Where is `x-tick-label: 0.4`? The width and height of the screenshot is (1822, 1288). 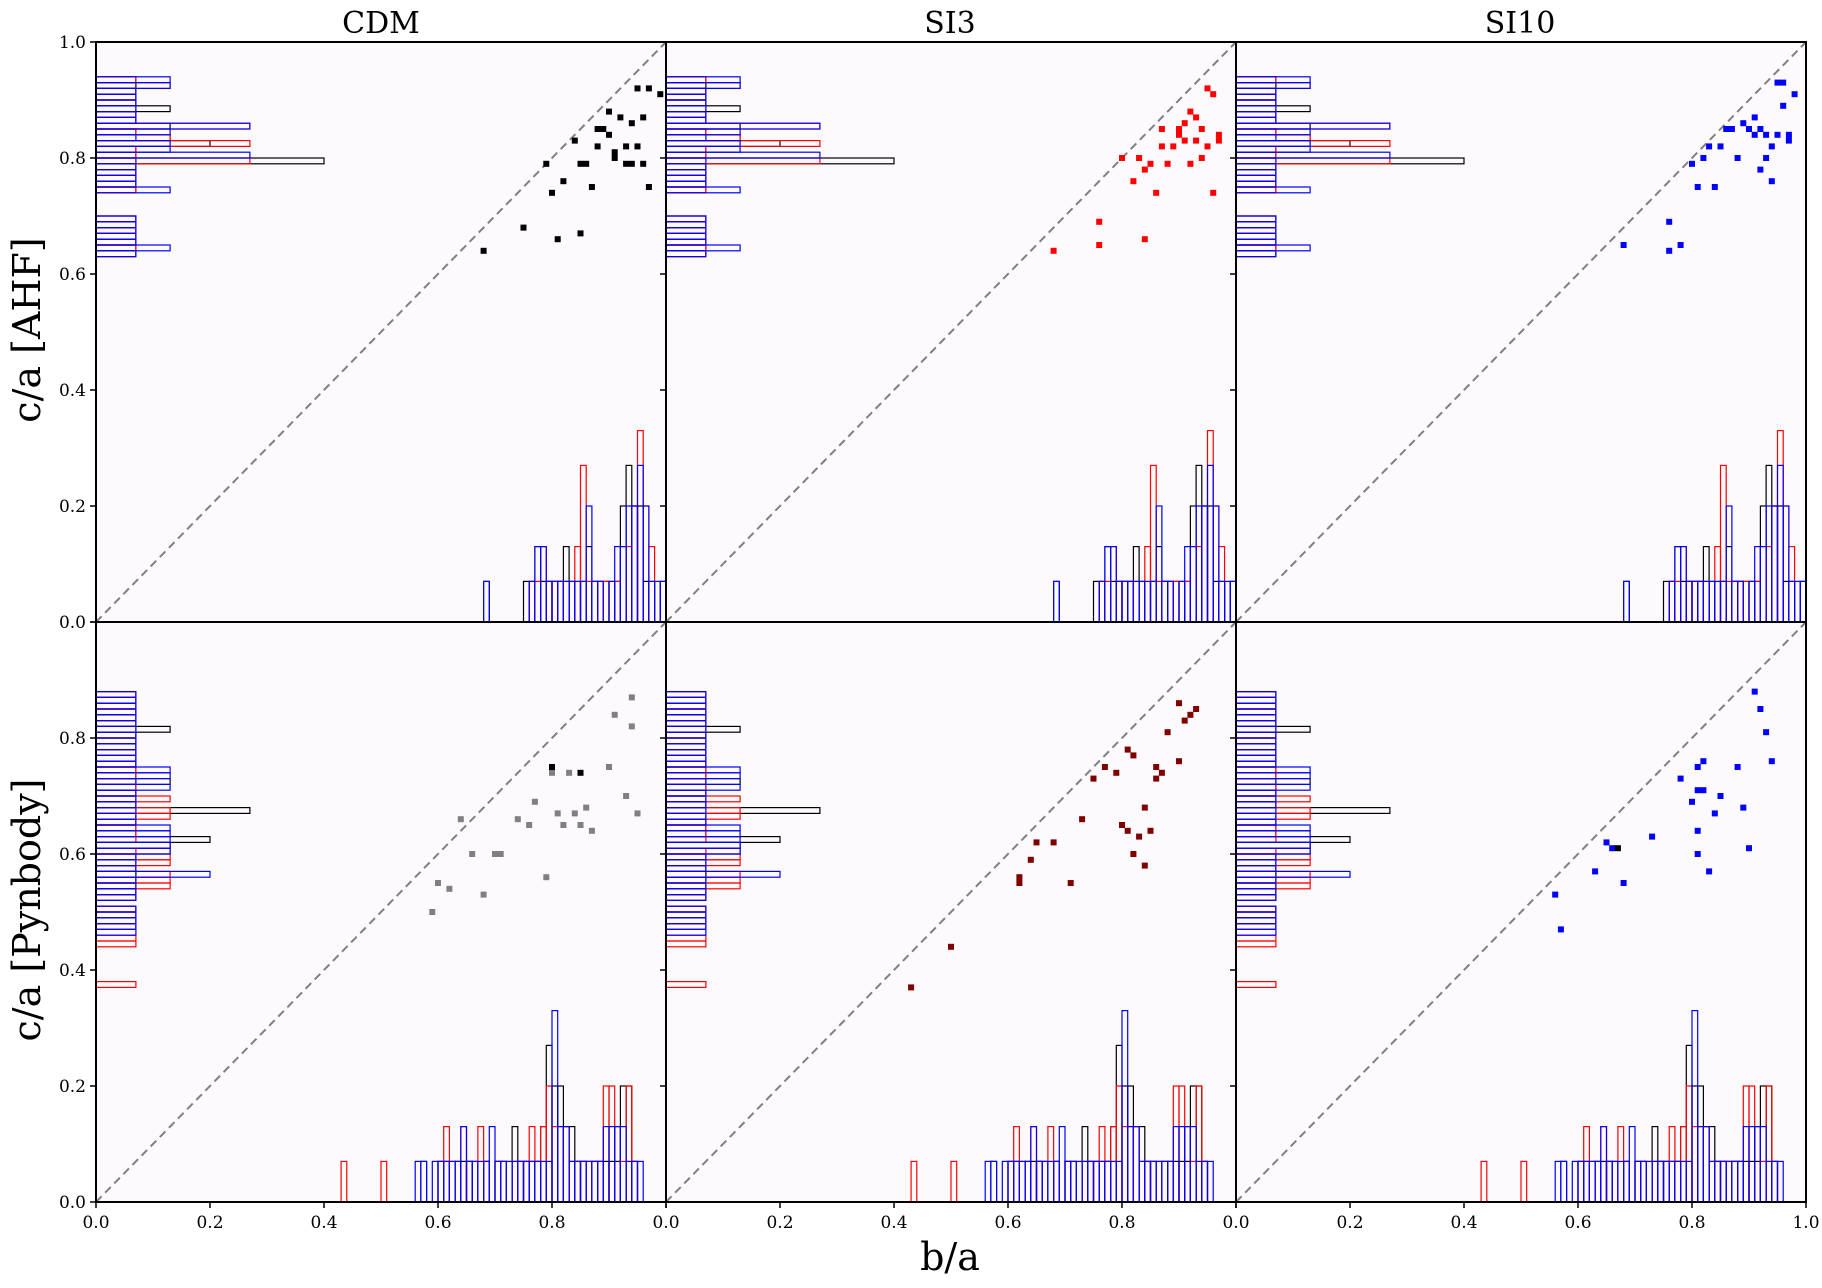 x-tick-label: 0.4 is located at coordinates (1463, 1223).